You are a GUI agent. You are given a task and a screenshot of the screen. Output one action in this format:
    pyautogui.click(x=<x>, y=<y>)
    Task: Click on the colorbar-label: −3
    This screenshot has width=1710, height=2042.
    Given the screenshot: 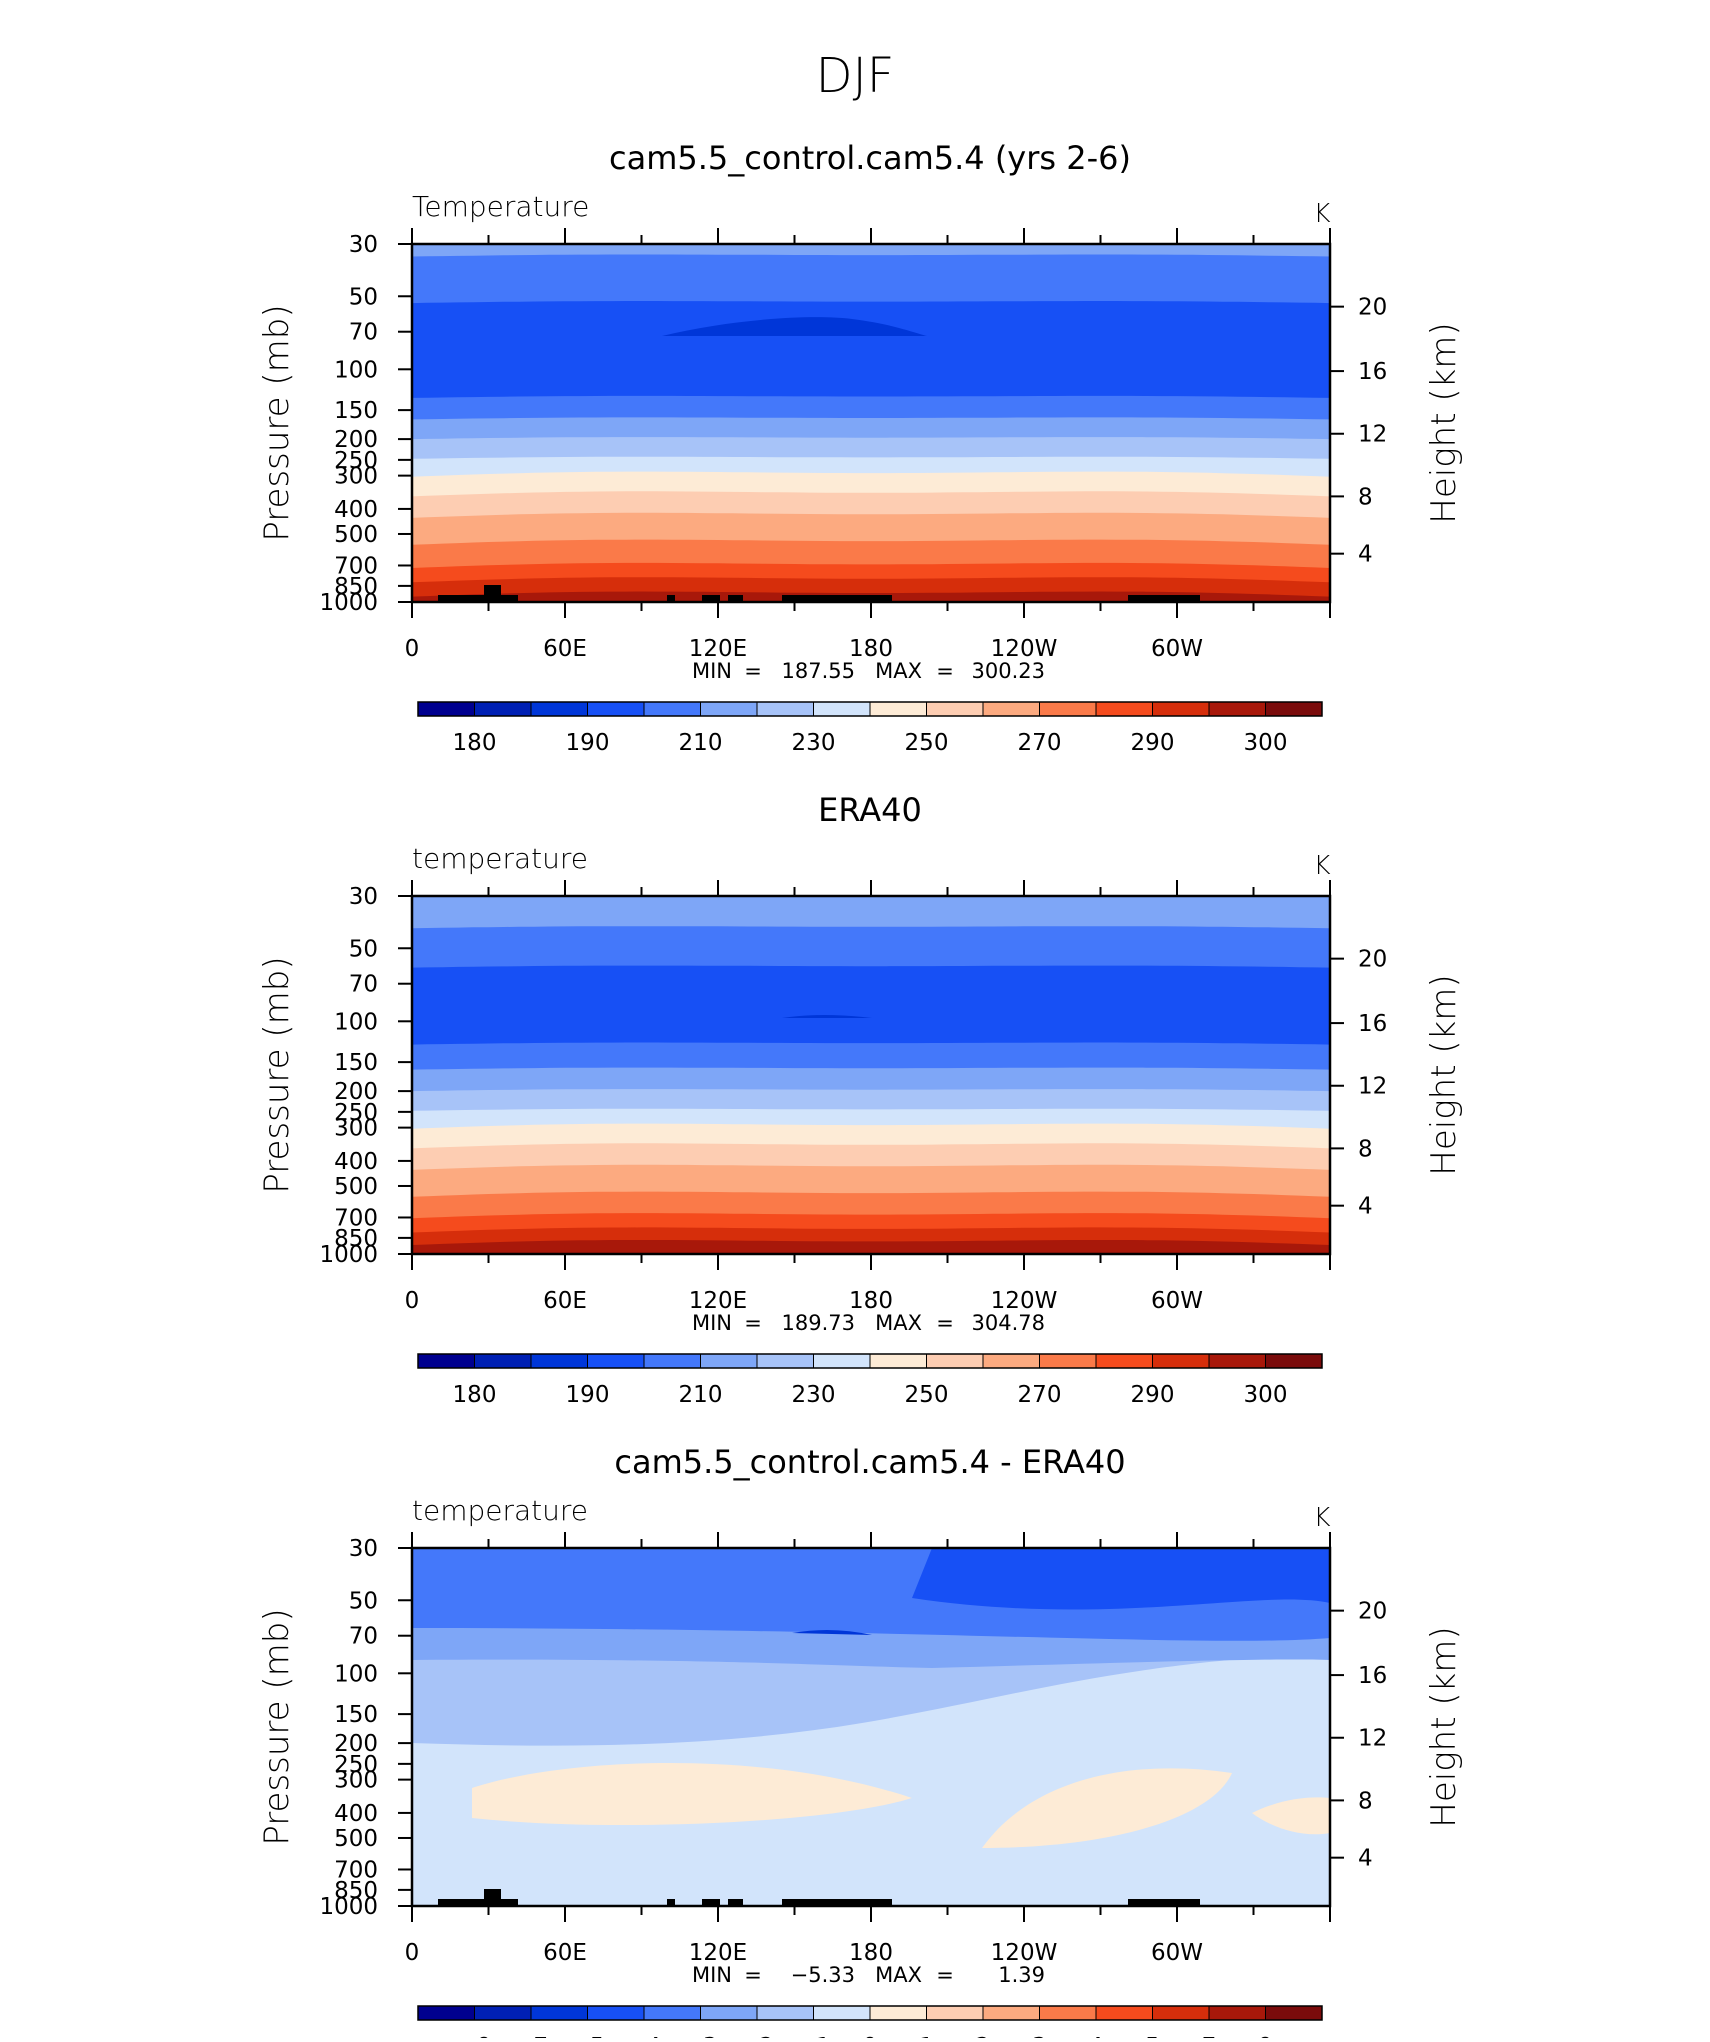 What is the action you would take?
    pyautogui.click(x=701, y=2036)
    